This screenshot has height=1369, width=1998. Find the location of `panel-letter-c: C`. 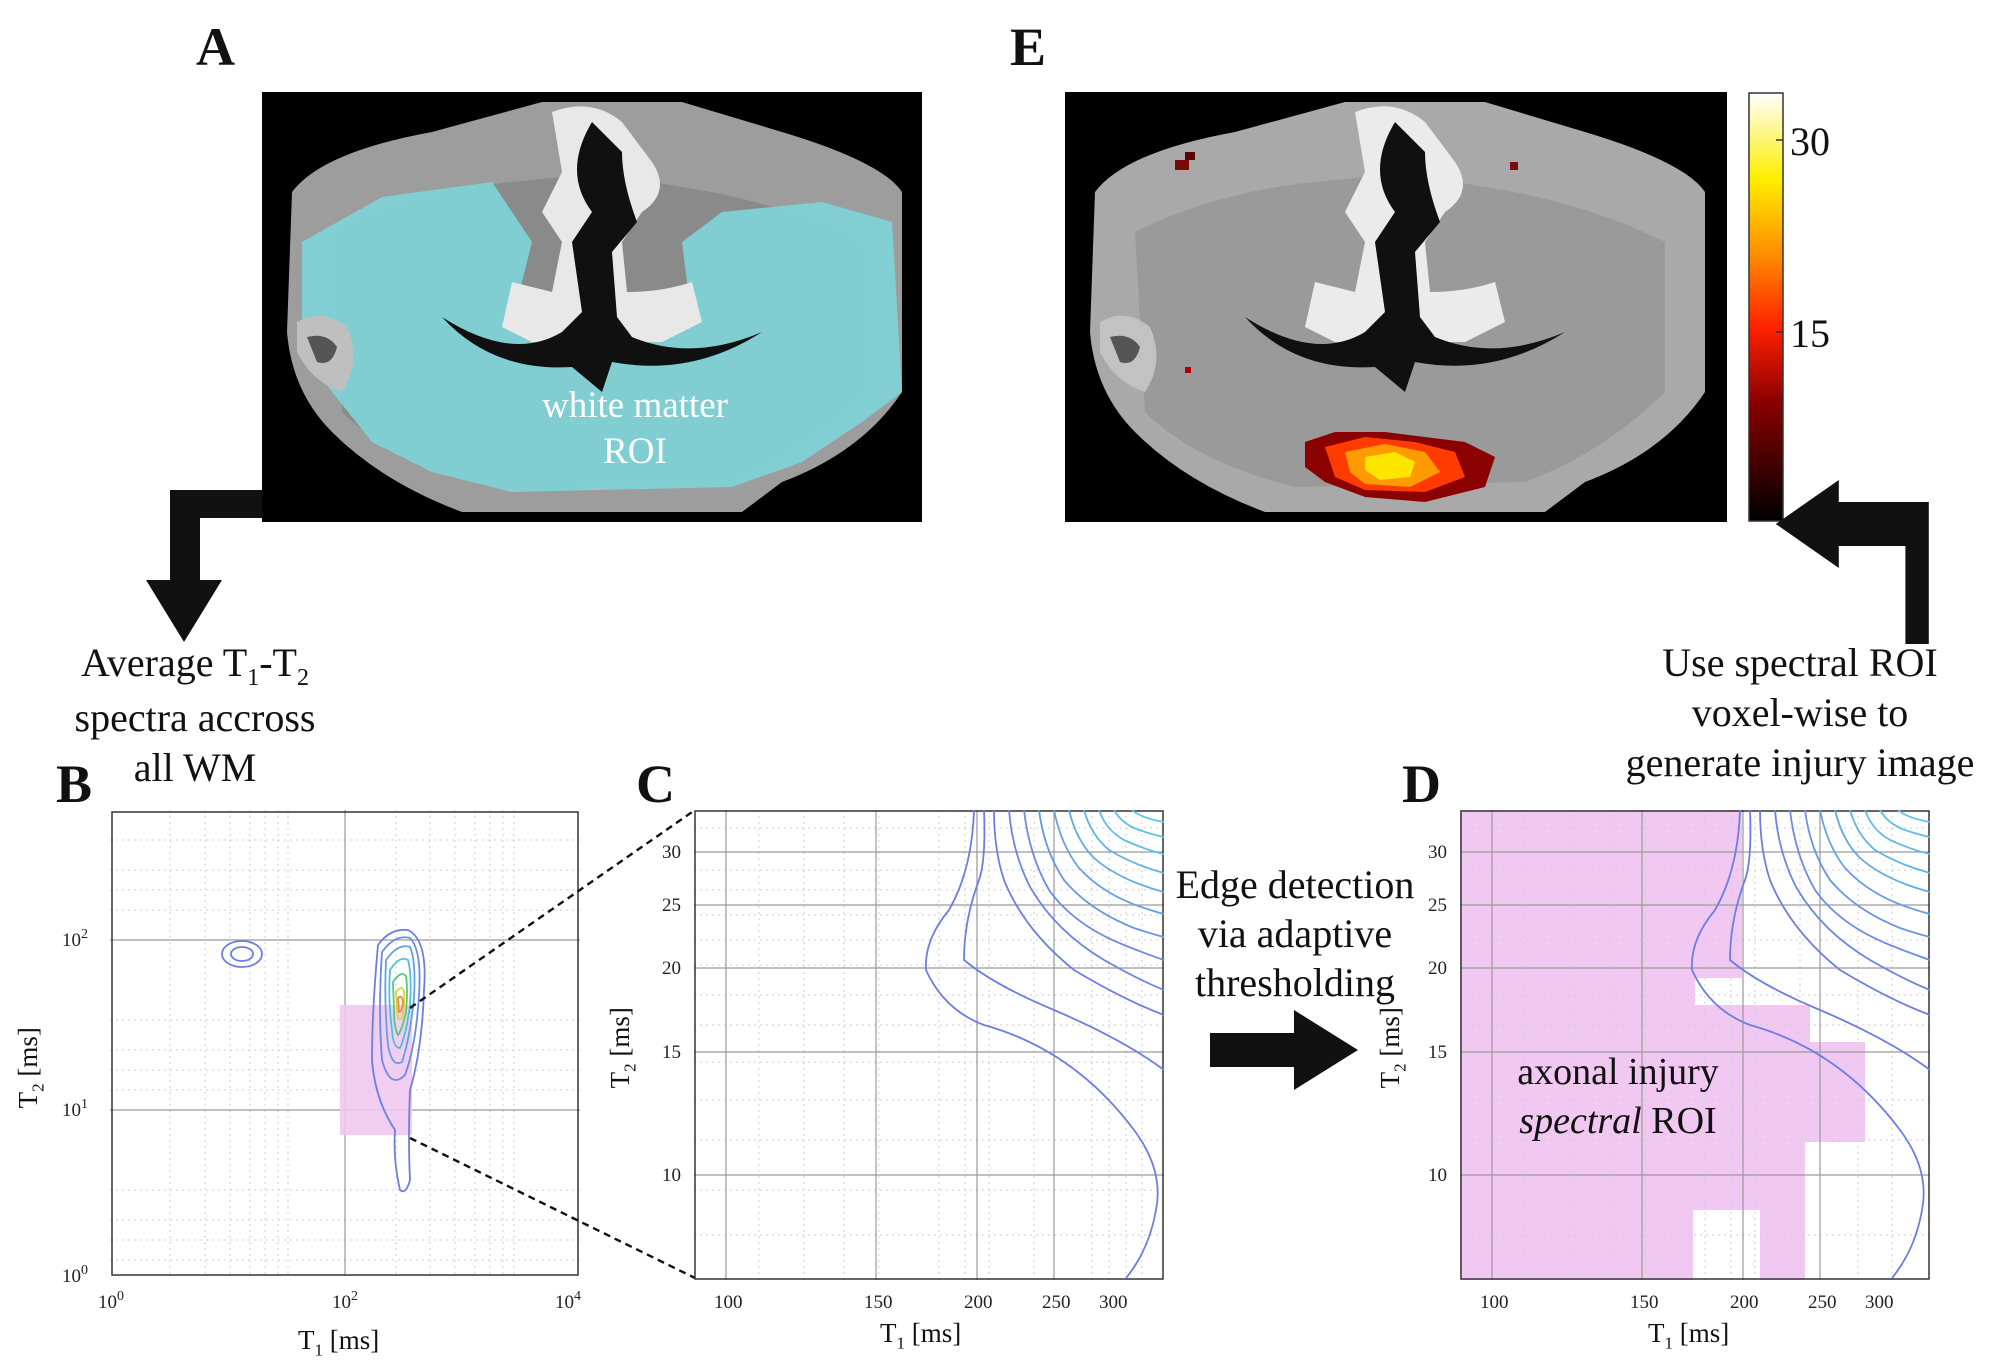

panel-letter-c: C is located at coordinates (655, 784).